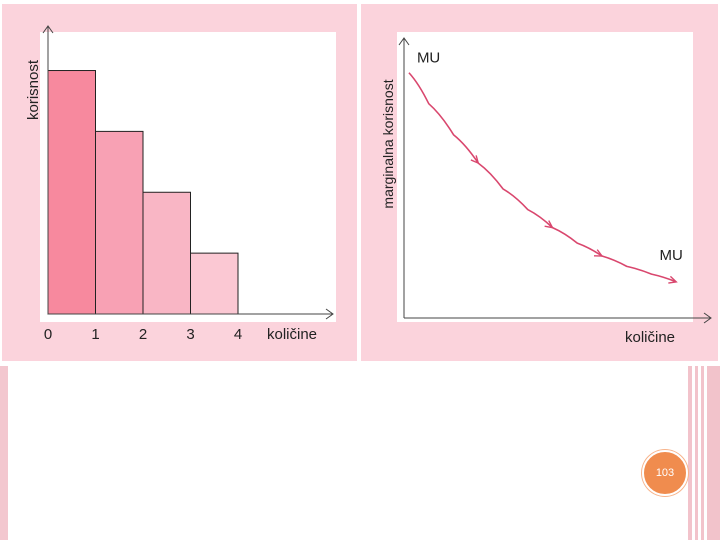 The width and height of the screenshot is (720, 540). I want to click on x-tick-label: 2, so click(143, 334).